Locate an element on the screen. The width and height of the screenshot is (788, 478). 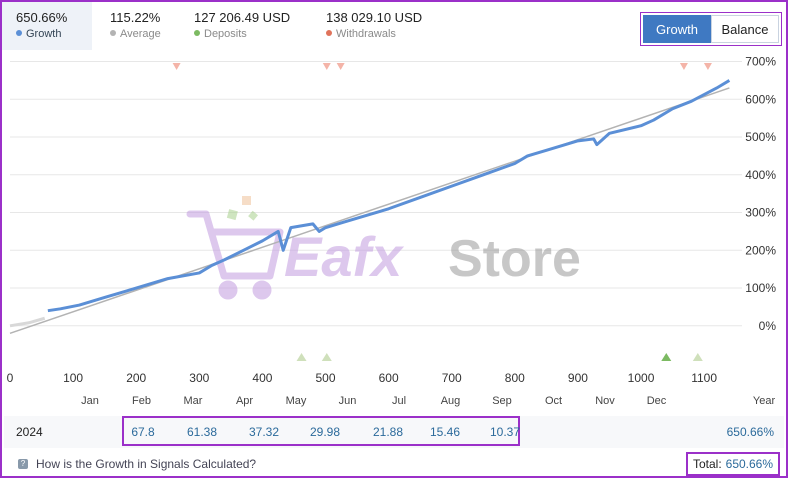
x-tick-label: 800 is located at coordinates (515, 378).